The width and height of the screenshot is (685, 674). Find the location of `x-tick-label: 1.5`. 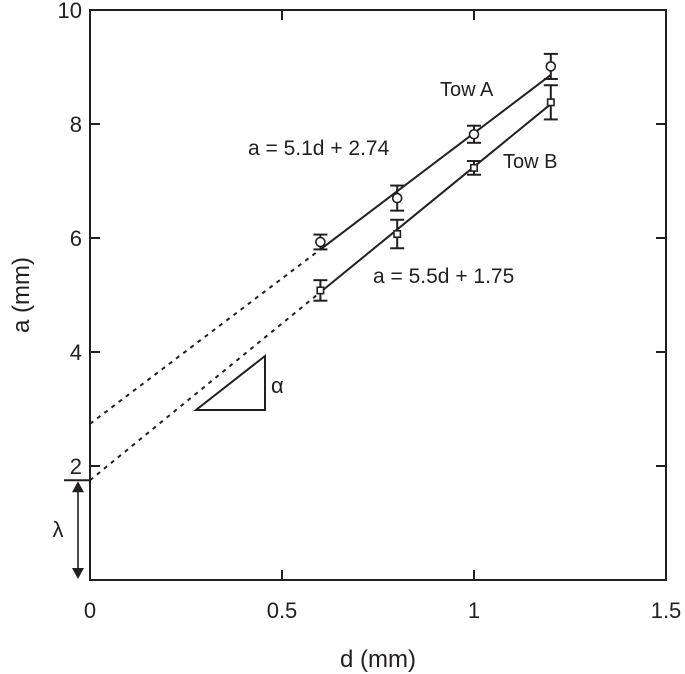

x-tick-label: 1.5 is located at coordinates (666, 610).